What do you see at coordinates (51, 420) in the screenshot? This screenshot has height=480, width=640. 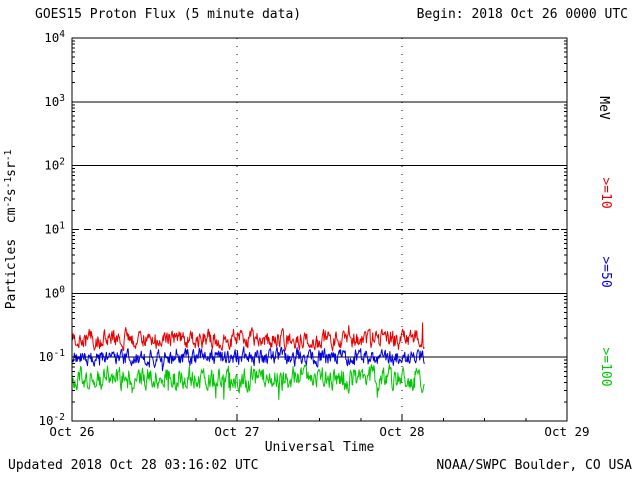 I see `y-tick-label-1e-2: 10-2` at bounding box center [51, 420].